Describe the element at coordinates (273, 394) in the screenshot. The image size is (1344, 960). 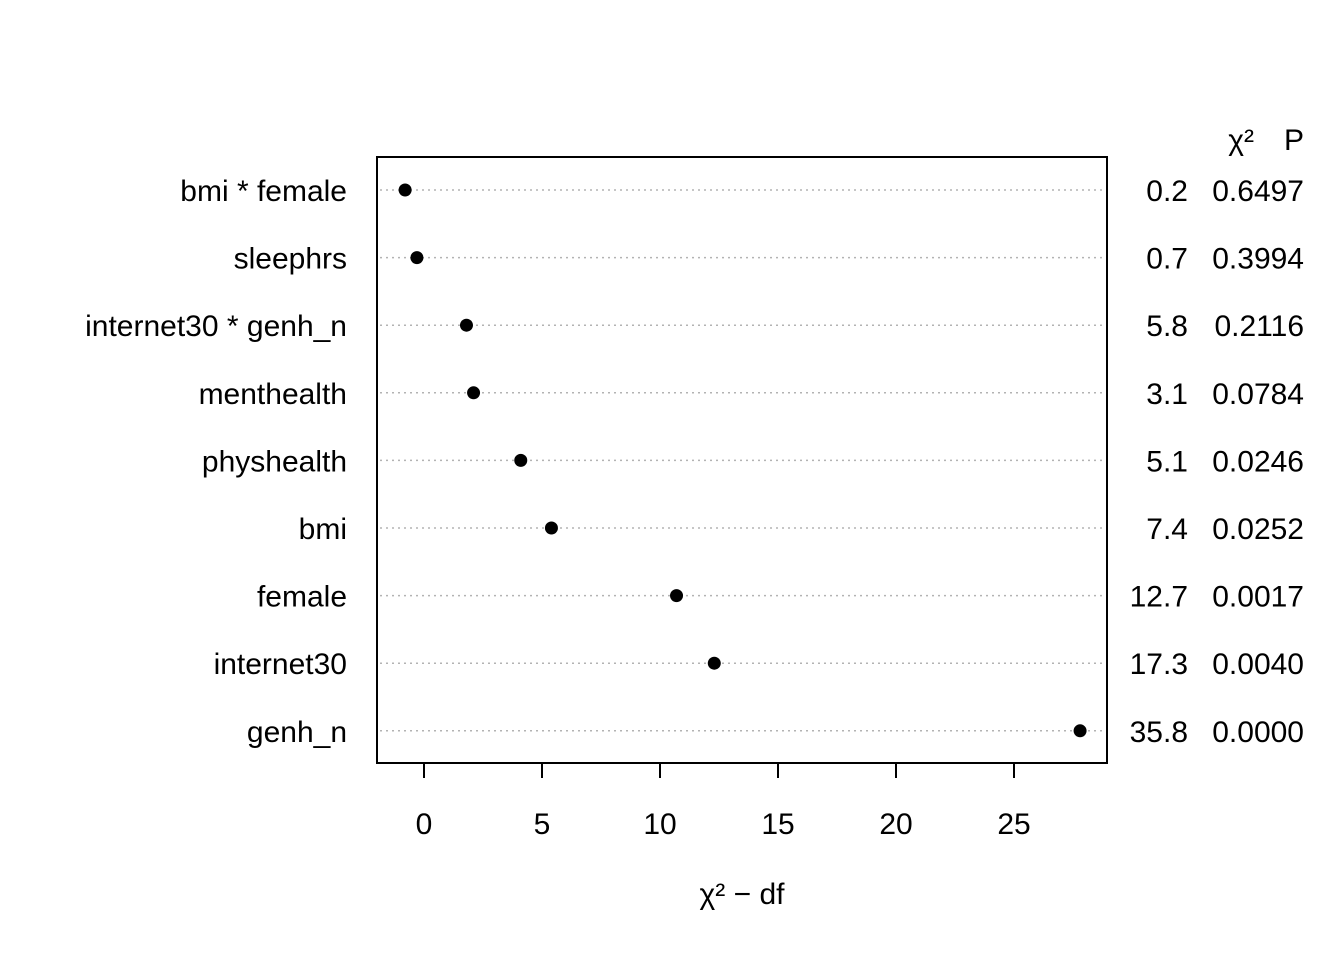
I see `row-label: menthealth` at that location.